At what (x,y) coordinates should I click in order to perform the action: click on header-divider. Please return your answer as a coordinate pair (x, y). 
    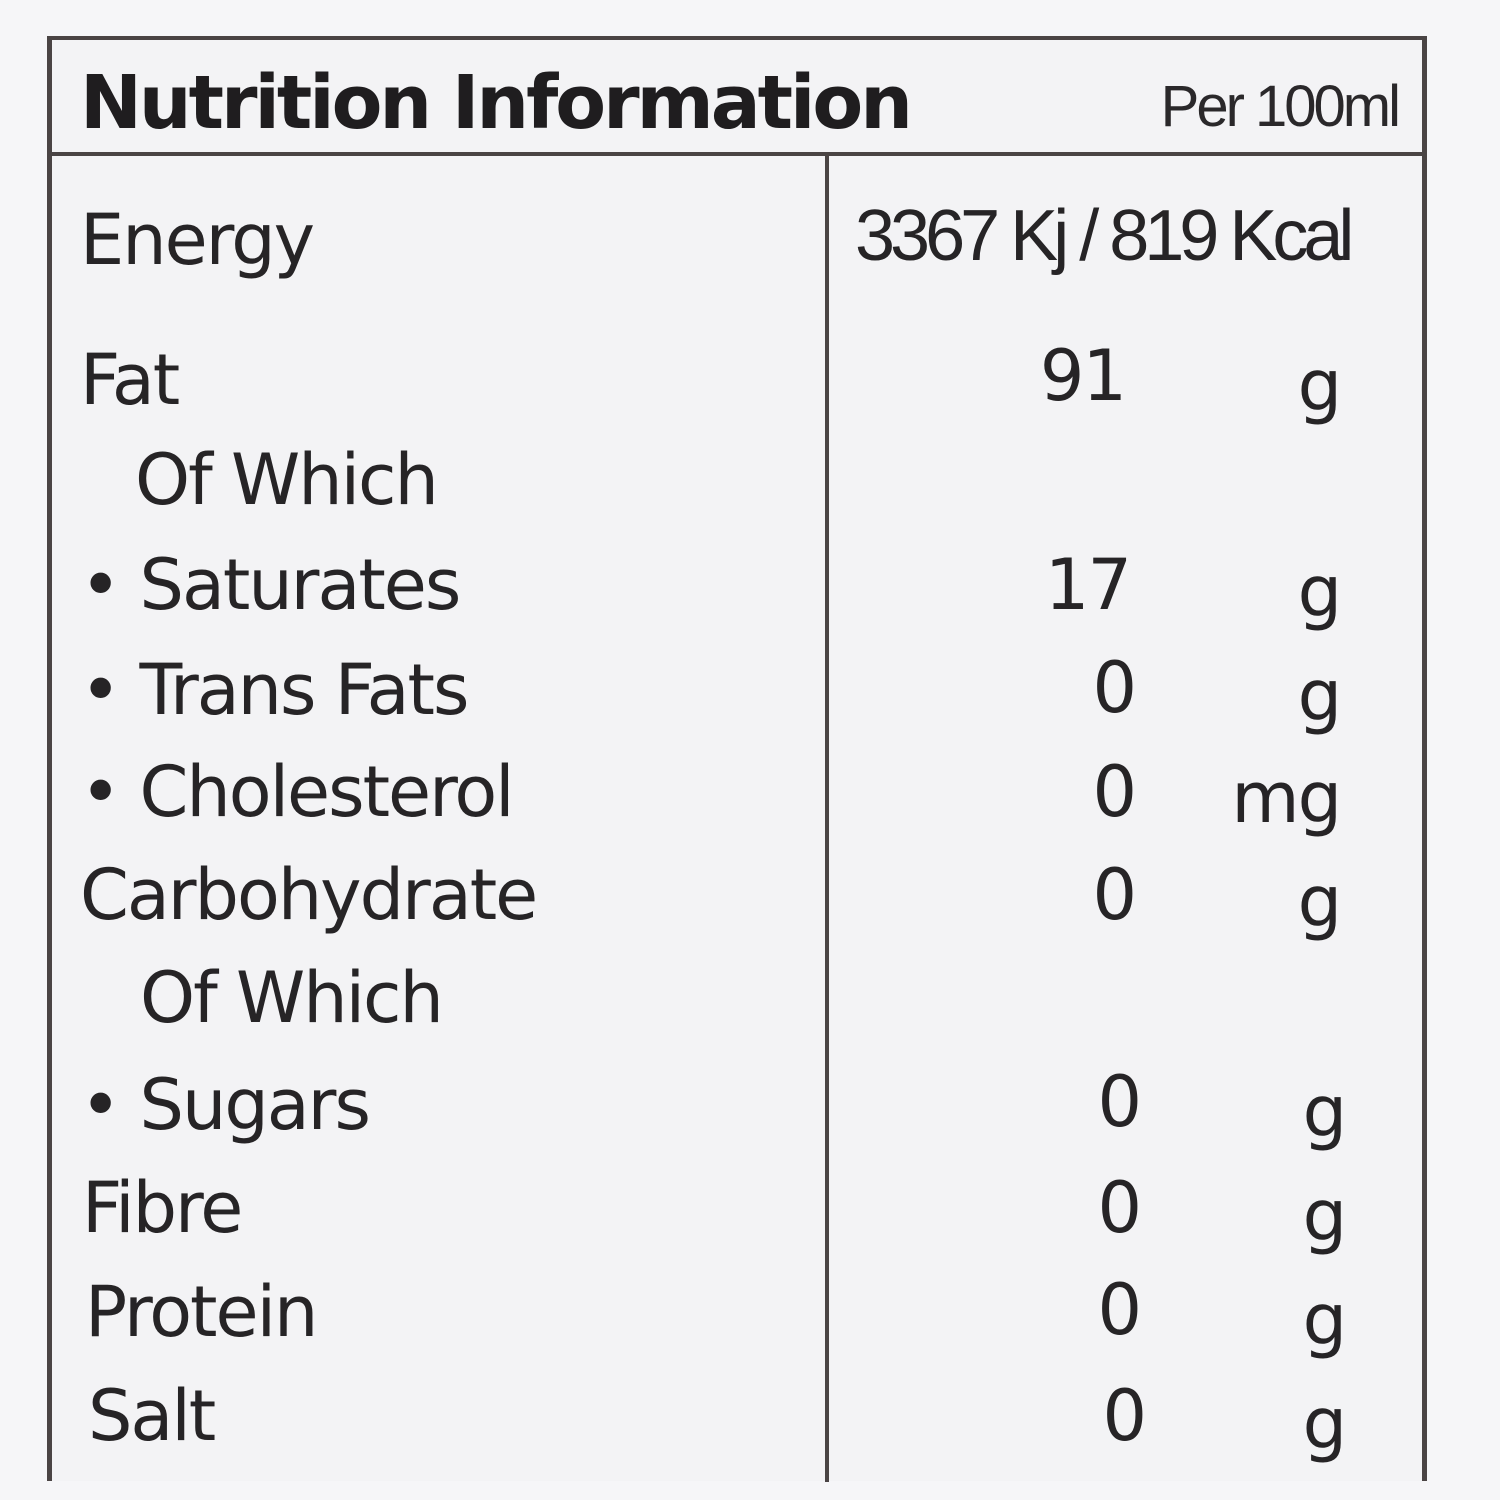
    Looking at the image, I should click on (737, 154).